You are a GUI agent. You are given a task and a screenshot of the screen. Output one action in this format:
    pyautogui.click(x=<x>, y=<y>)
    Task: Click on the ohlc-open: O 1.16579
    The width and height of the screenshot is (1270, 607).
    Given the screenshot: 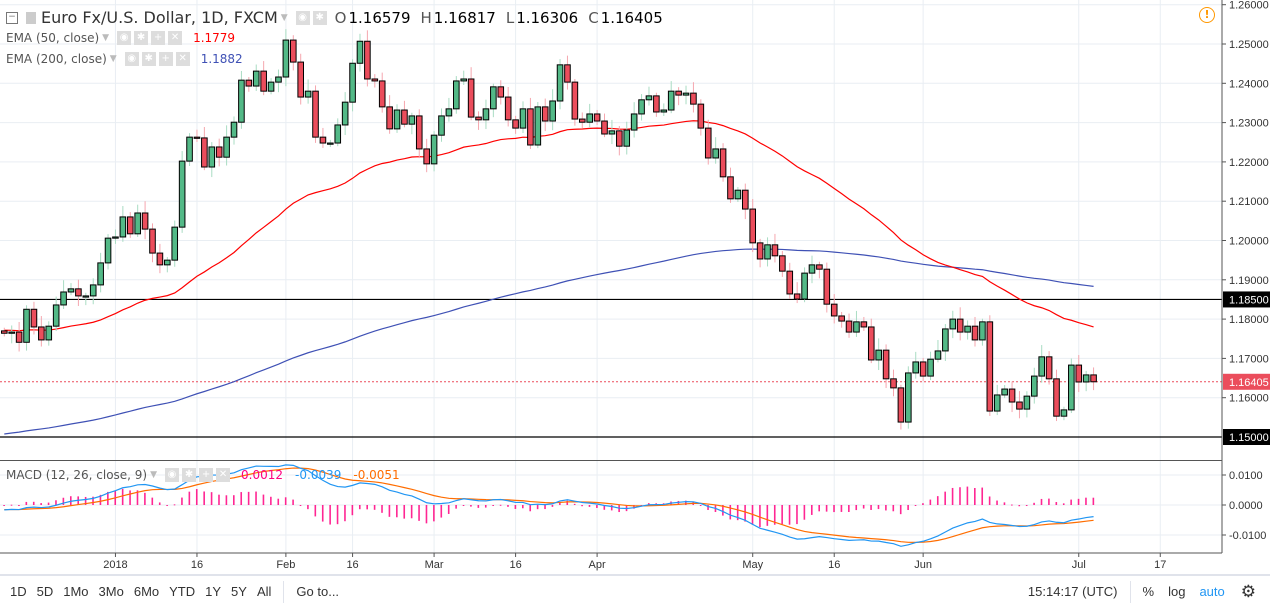 What is the action you would take?
    pyautogui.click(x=372, y=17)
    